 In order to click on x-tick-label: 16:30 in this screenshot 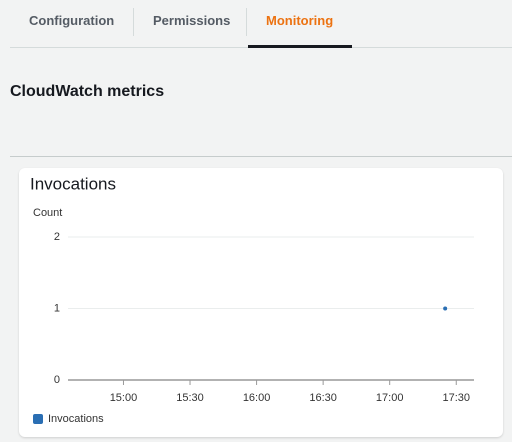, I will do `click(323, 398)`.